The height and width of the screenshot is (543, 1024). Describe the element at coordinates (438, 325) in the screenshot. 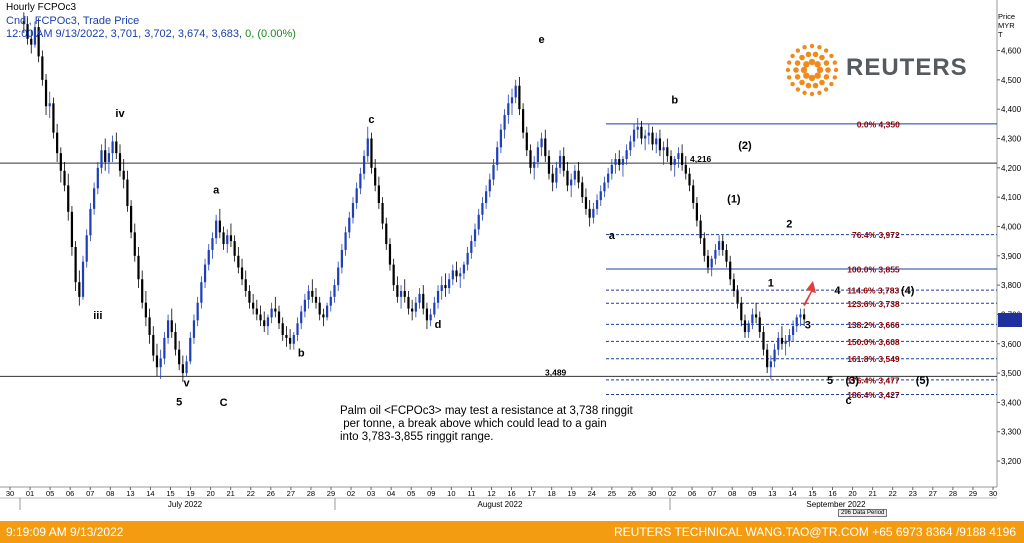

I see `wave-label: d` at that location.